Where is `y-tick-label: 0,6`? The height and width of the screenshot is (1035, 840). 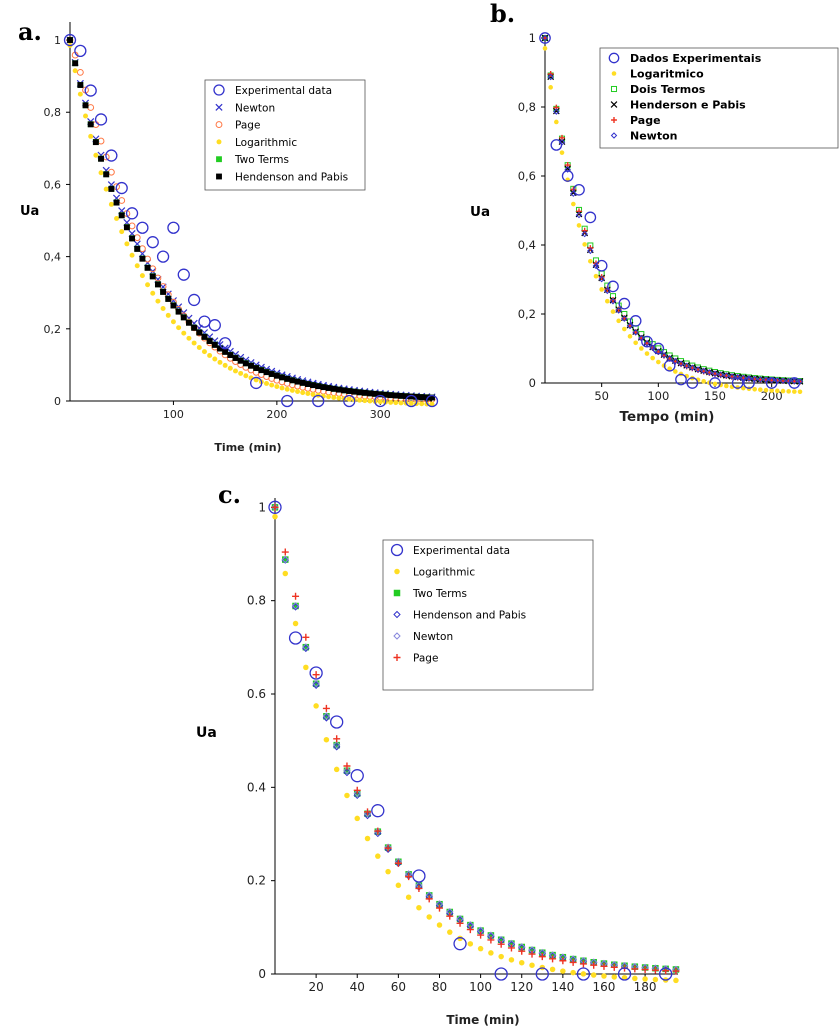
y-tick-label: 0,6 is located at coordinates (527, 176).